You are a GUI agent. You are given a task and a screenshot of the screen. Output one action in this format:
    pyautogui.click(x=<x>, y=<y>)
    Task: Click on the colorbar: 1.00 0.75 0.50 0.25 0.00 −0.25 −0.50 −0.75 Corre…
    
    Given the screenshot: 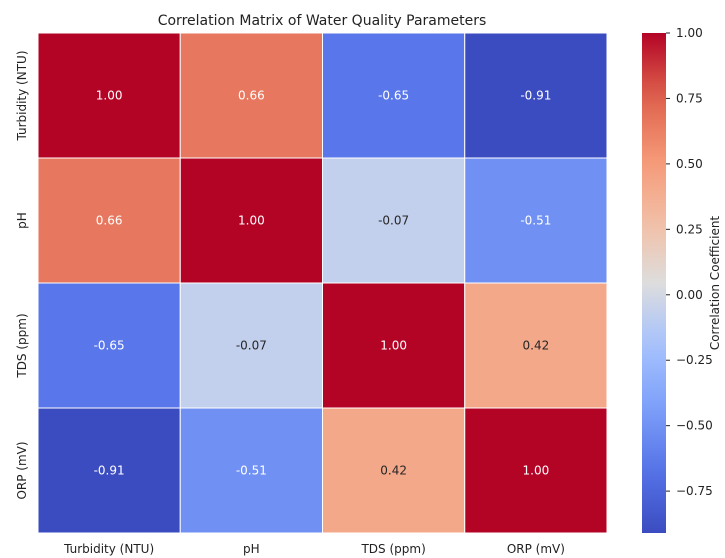 What is the action you would take?
    pyautogui.click(x=682, y=279)
    